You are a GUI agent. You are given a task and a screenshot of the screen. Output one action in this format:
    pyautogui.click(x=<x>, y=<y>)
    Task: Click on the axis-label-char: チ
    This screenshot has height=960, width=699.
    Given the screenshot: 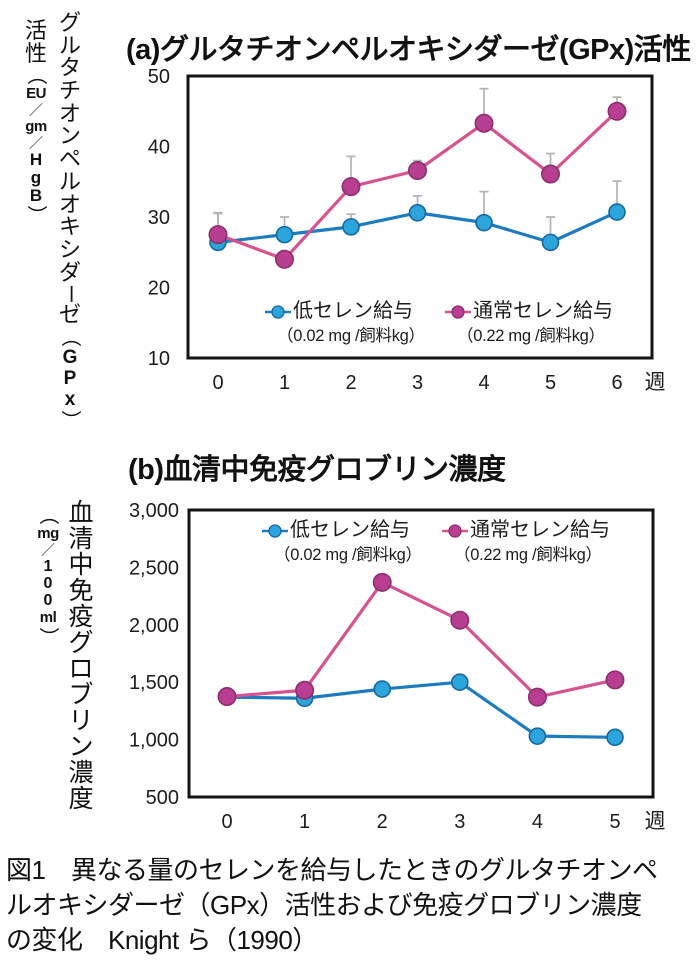 What is the action you would take?
    pyautogui.click(x=69, y=91)
    